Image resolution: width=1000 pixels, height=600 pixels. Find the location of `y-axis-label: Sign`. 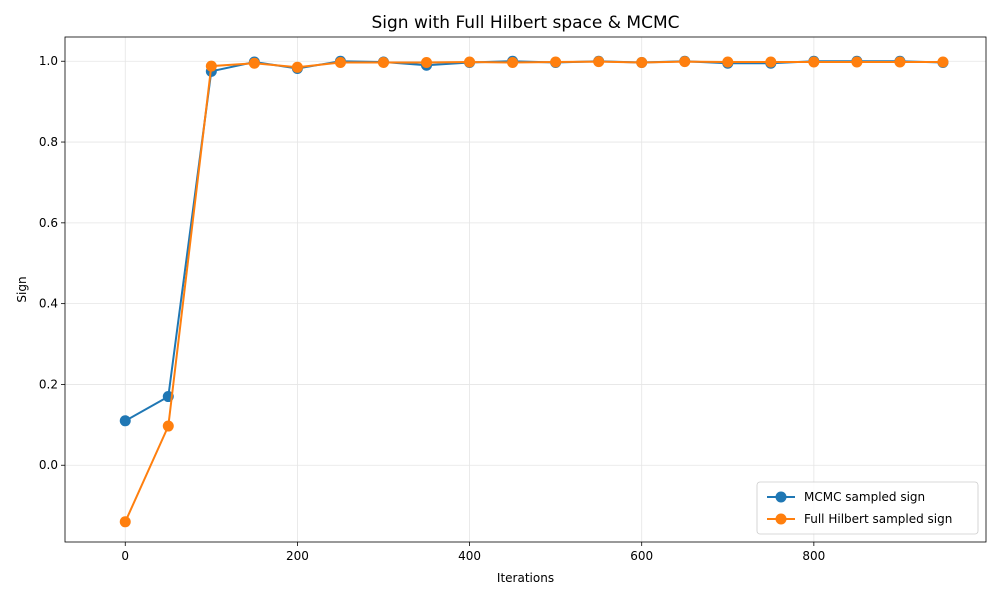

y-axis-label: Sign is located at coordinates (22, 289).